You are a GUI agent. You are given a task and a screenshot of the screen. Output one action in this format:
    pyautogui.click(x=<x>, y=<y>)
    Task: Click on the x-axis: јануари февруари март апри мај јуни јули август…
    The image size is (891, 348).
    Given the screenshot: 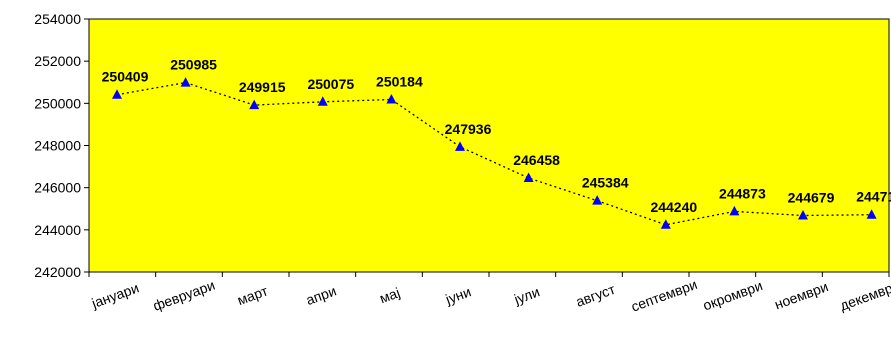 What is the action you would take?
    pyautogui.click(x=489, y=293)
    